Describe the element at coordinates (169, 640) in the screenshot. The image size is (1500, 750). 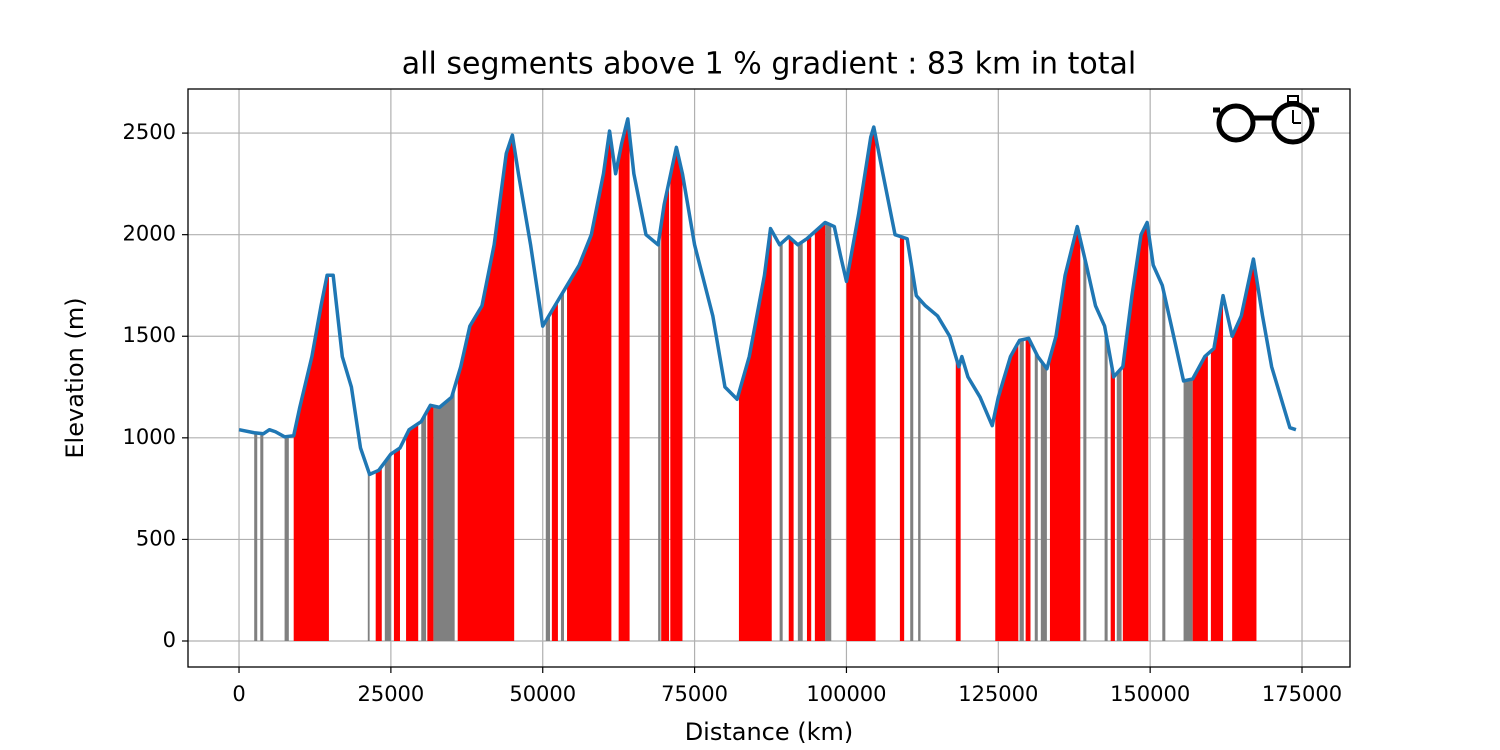
I see `y-tick-label: 0` at that location.